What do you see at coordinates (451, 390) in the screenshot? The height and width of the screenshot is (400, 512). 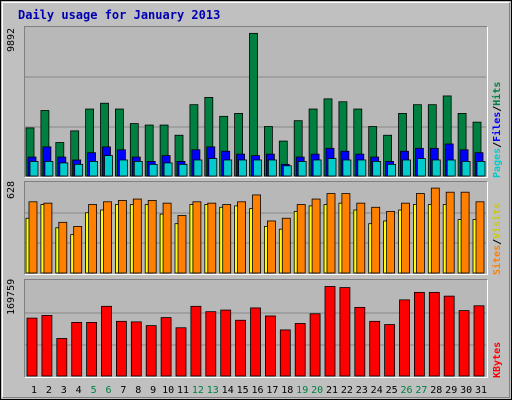 I see `x-tick-label: 29` at bounding box center [451, 390].